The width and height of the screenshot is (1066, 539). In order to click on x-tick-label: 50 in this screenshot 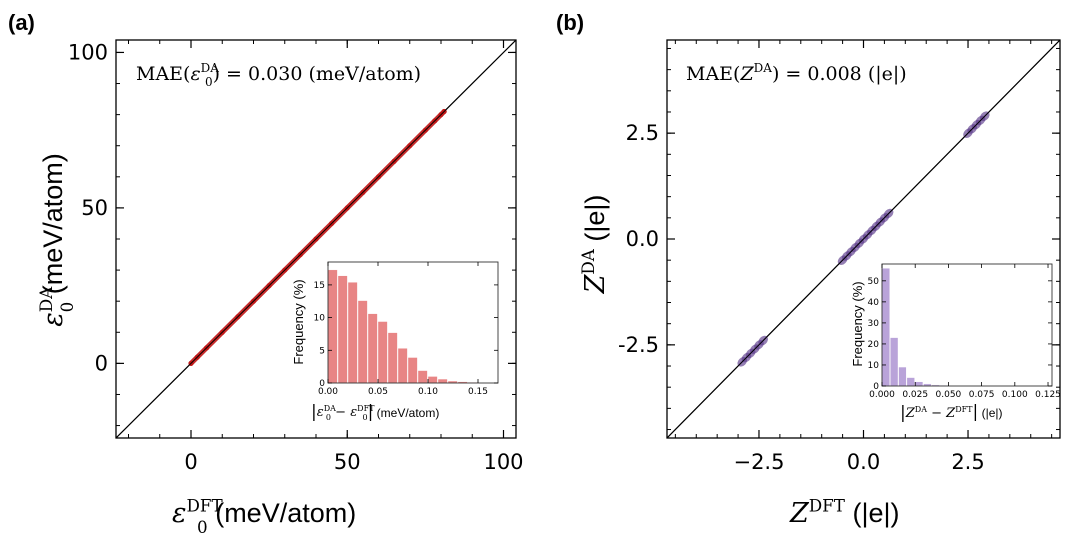, I will do `click(347, 462)`.